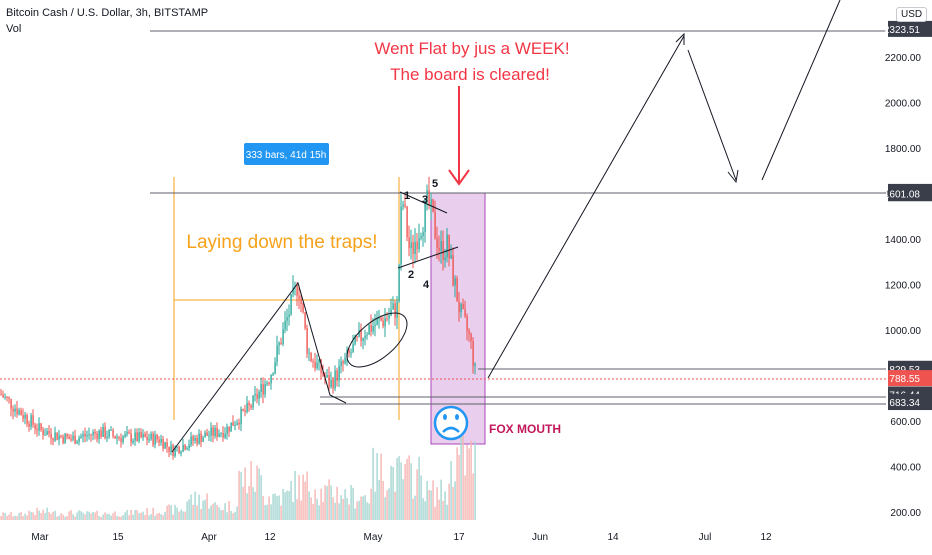 The height and width of the screenshot is (555, 932). What do you see at coordinates (912, 14) in the screenshot?
I see `currency-button: USD` at bounding box center [912, 14].